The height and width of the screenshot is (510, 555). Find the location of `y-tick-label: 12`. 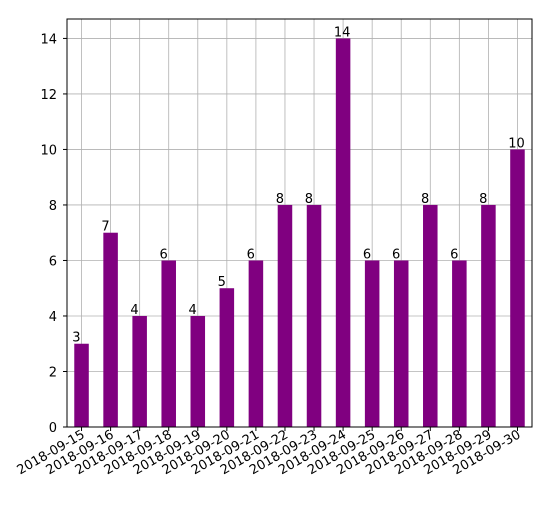

y-tick-label: 12 is located at coordinates (48, 95).